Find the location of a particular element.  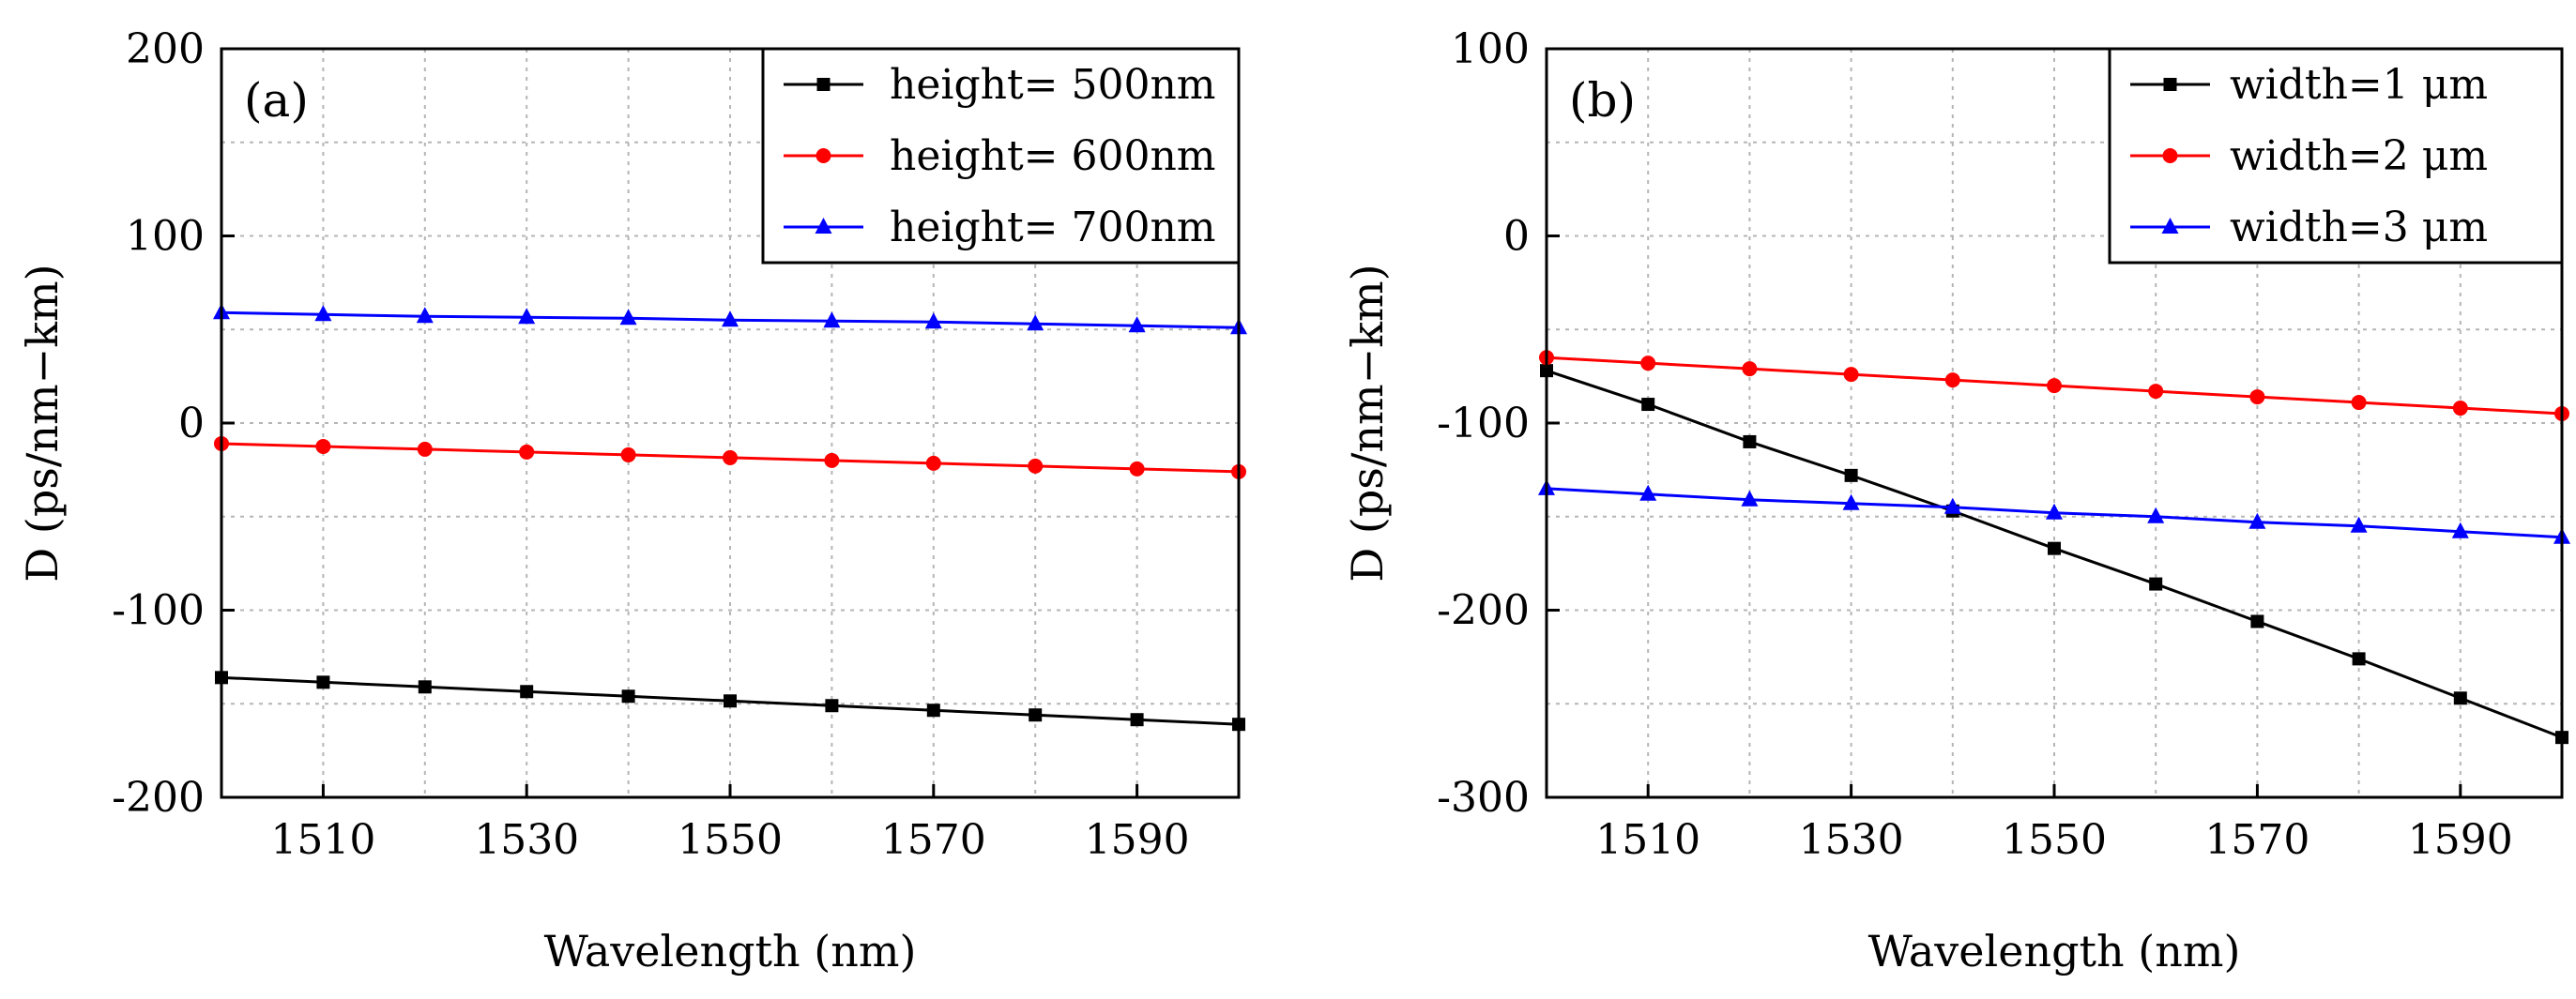

legend-label-1: width=2 μm is located at coordinates (2359, 156).